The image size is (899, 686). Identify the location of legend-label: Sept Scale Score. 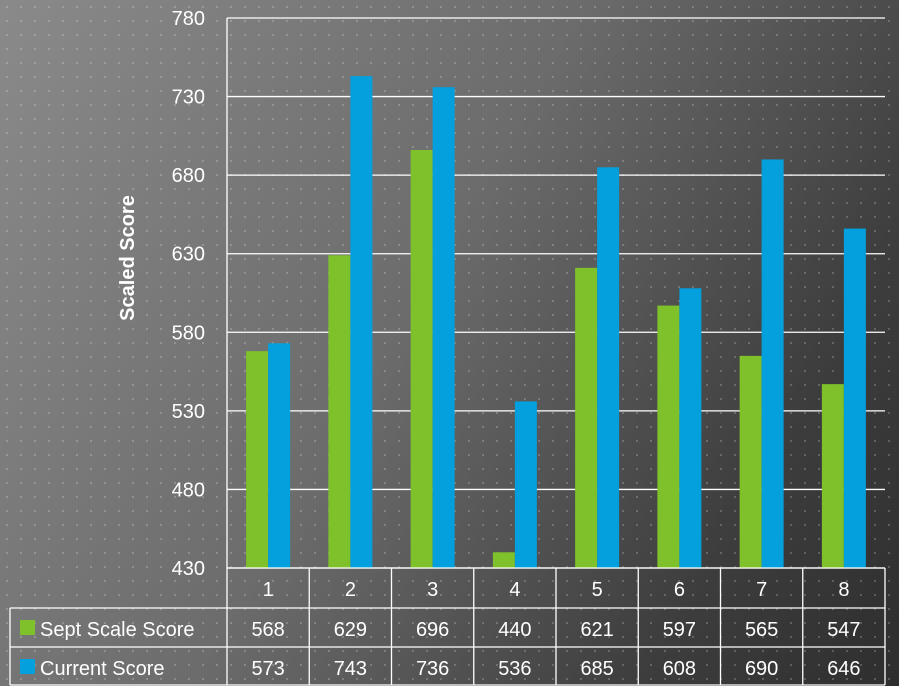
(117, 630).